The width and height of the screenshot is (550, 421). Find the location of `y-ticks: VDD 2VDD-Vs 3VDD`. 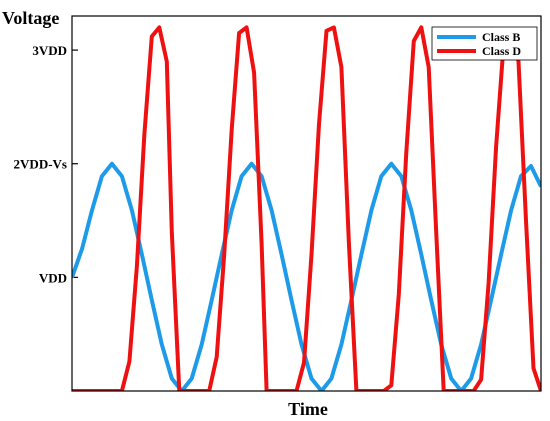

y-ticks: VDD 2VDD-Vs 3VDD is located at coordinates (46, 164).